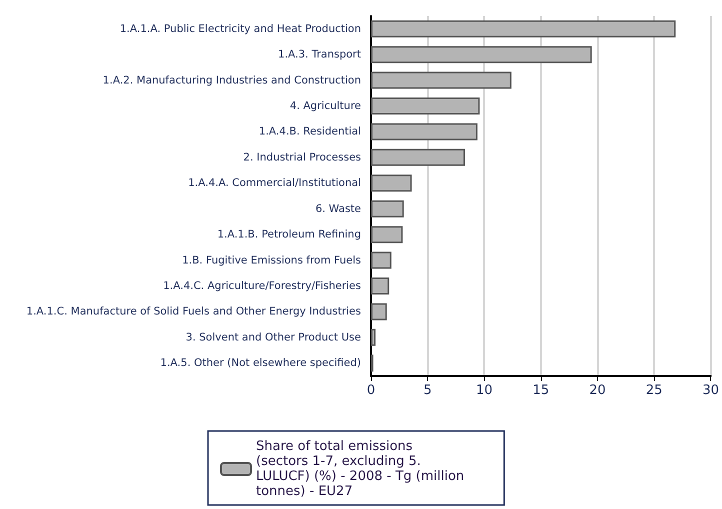  I want to click on legend-label: Share of total emissions (sectors 1-7, excluding 5. LULUCF) (%) - 2008 - Tg (million tonnes) - EU27, so click(360, 469).